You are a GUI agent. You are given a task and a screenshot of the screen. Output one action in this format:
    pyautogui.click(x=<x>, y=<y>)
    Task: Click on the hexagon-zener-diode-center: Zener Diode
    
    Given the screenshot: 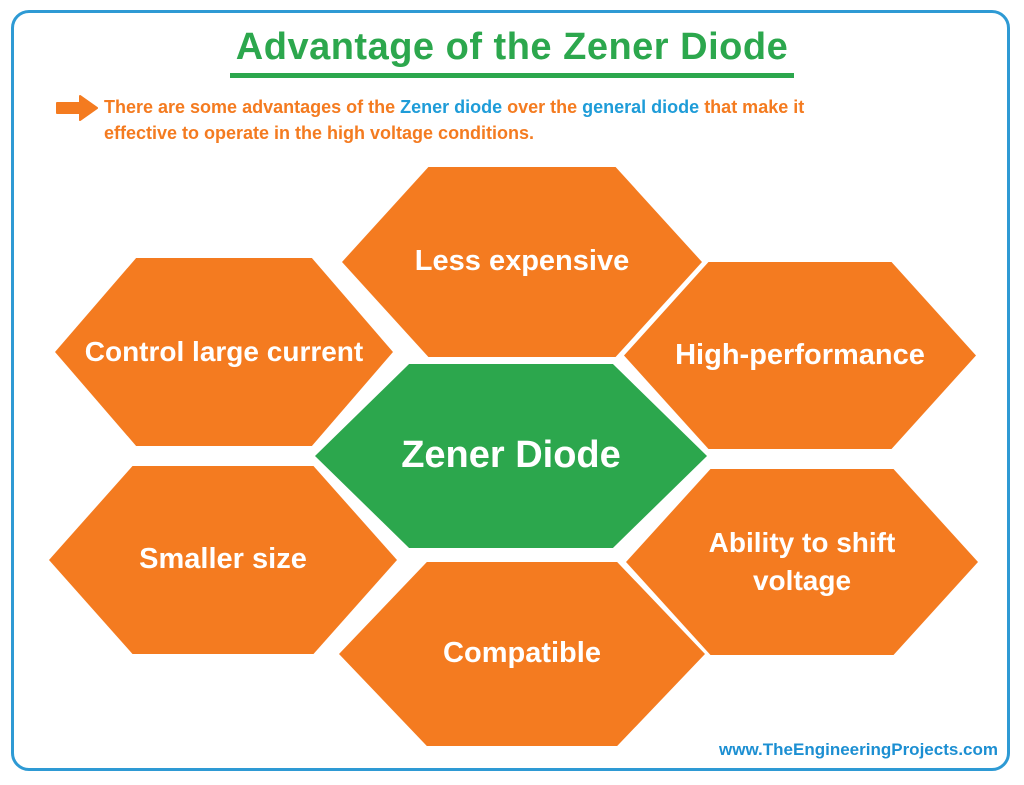 What is the action you would take?
    pyautogui.click(x=511, y=456)
    